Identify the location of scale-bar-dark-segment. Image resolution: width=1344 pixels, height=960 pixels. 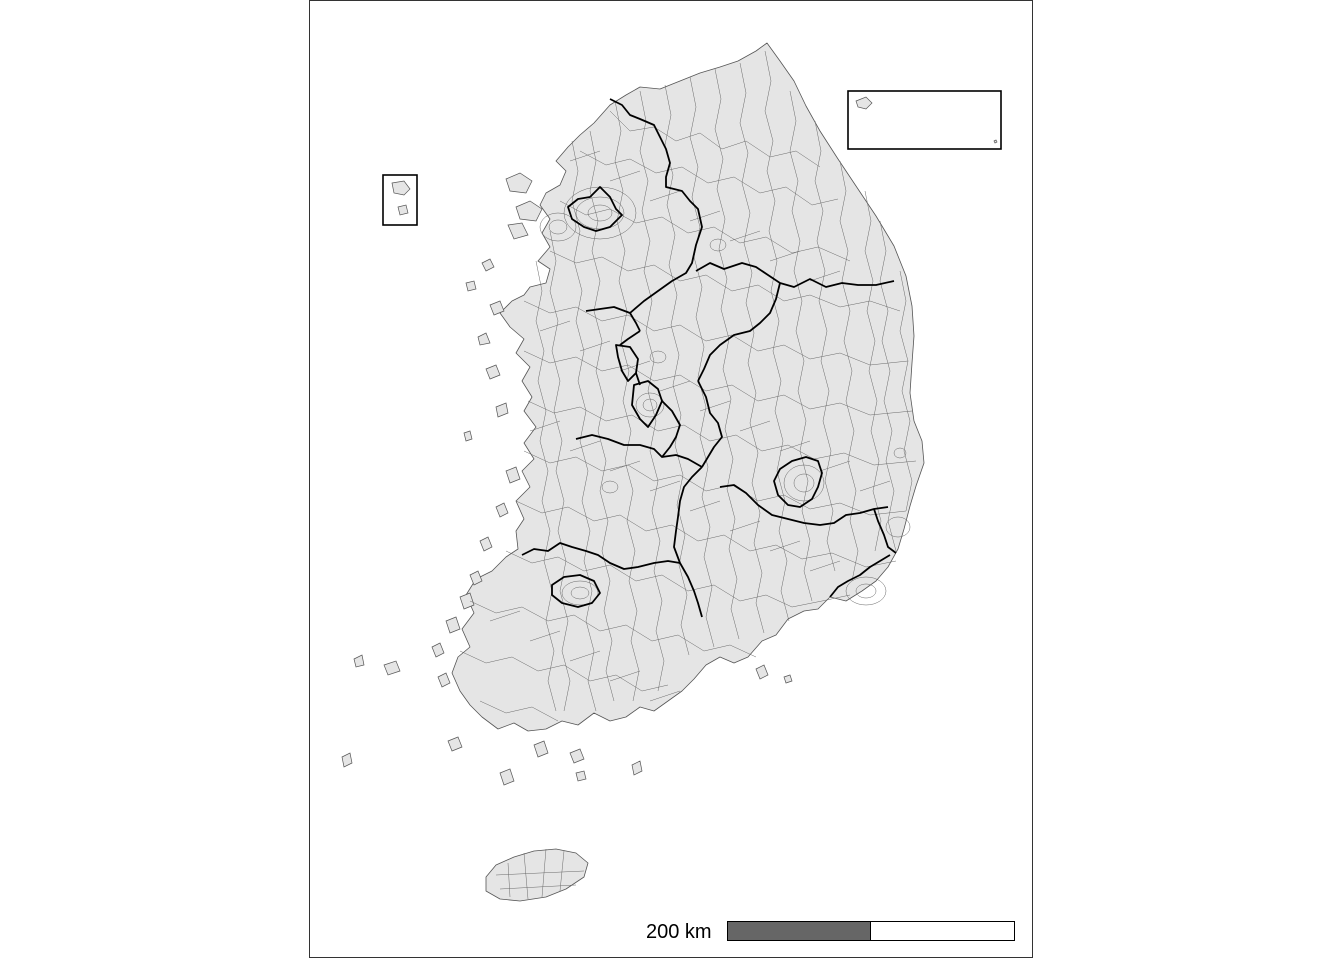
(799, 931).